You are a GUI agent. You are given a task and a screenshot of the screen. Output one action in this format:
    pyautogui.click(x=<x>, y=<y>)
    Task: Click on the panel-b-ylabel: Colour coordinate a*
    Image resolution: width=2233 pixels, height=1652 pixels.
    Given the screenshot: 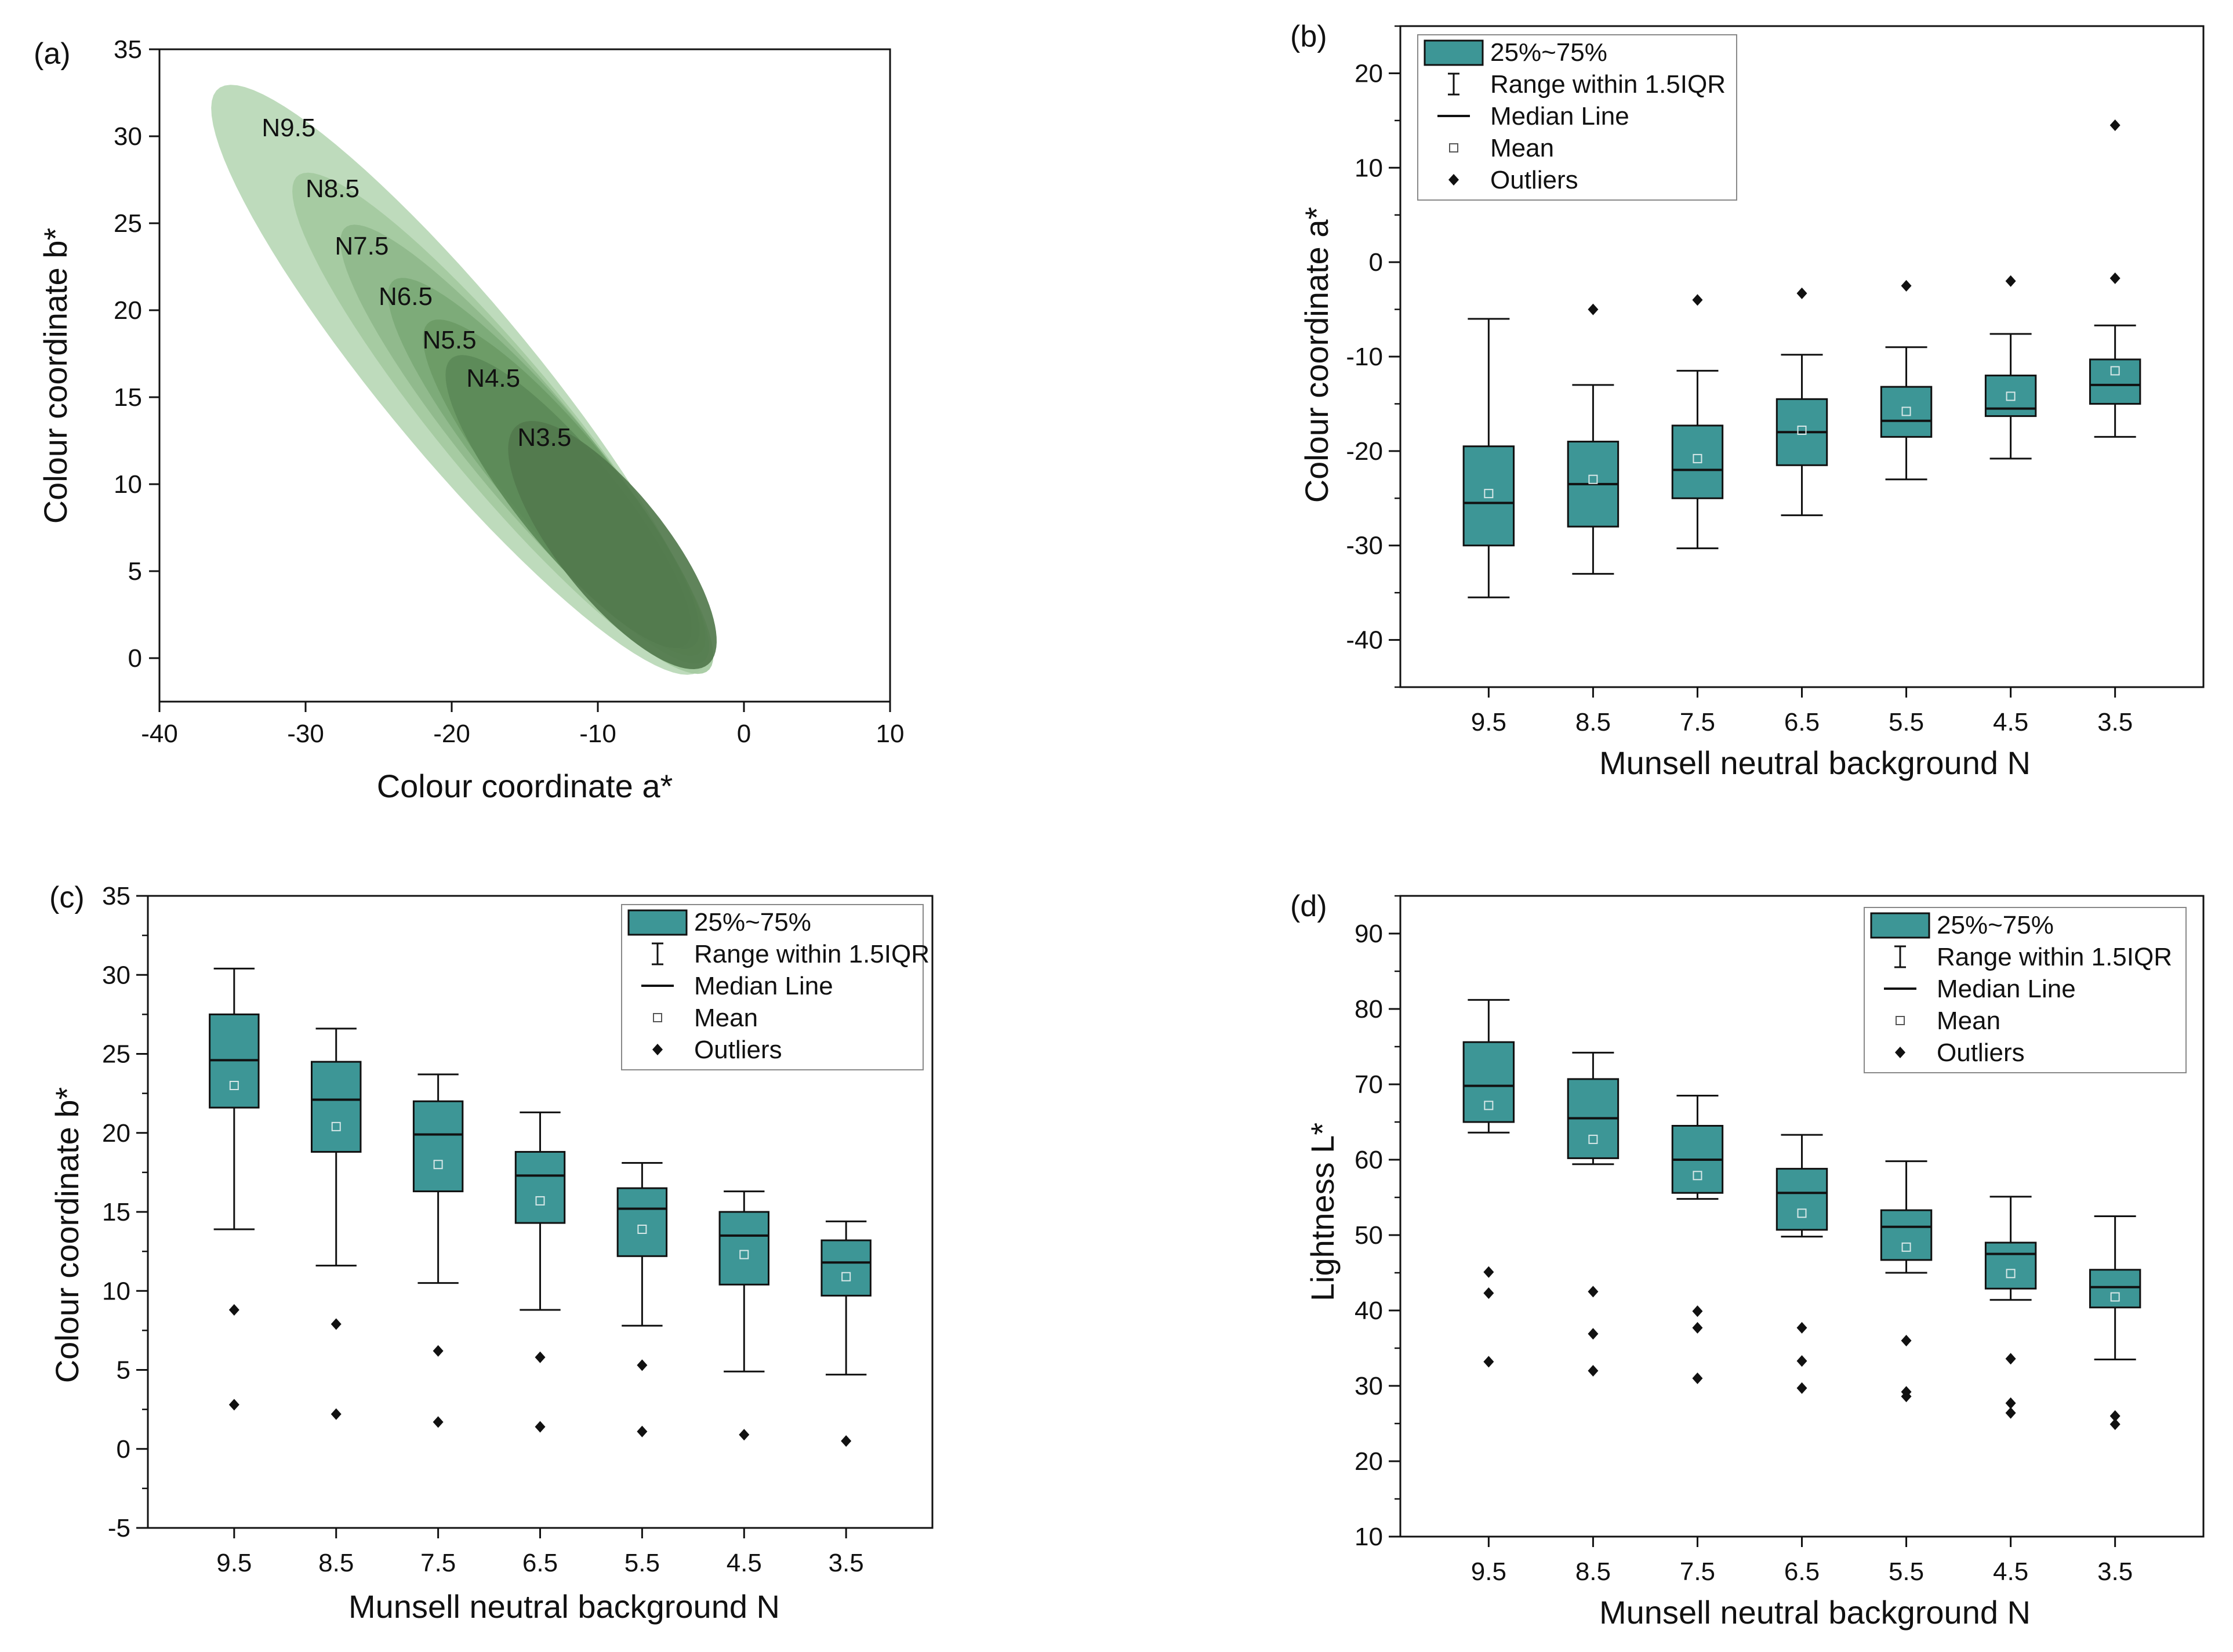 What is the action you would take?
    pyautogui.click(x=1317, y=355)
    